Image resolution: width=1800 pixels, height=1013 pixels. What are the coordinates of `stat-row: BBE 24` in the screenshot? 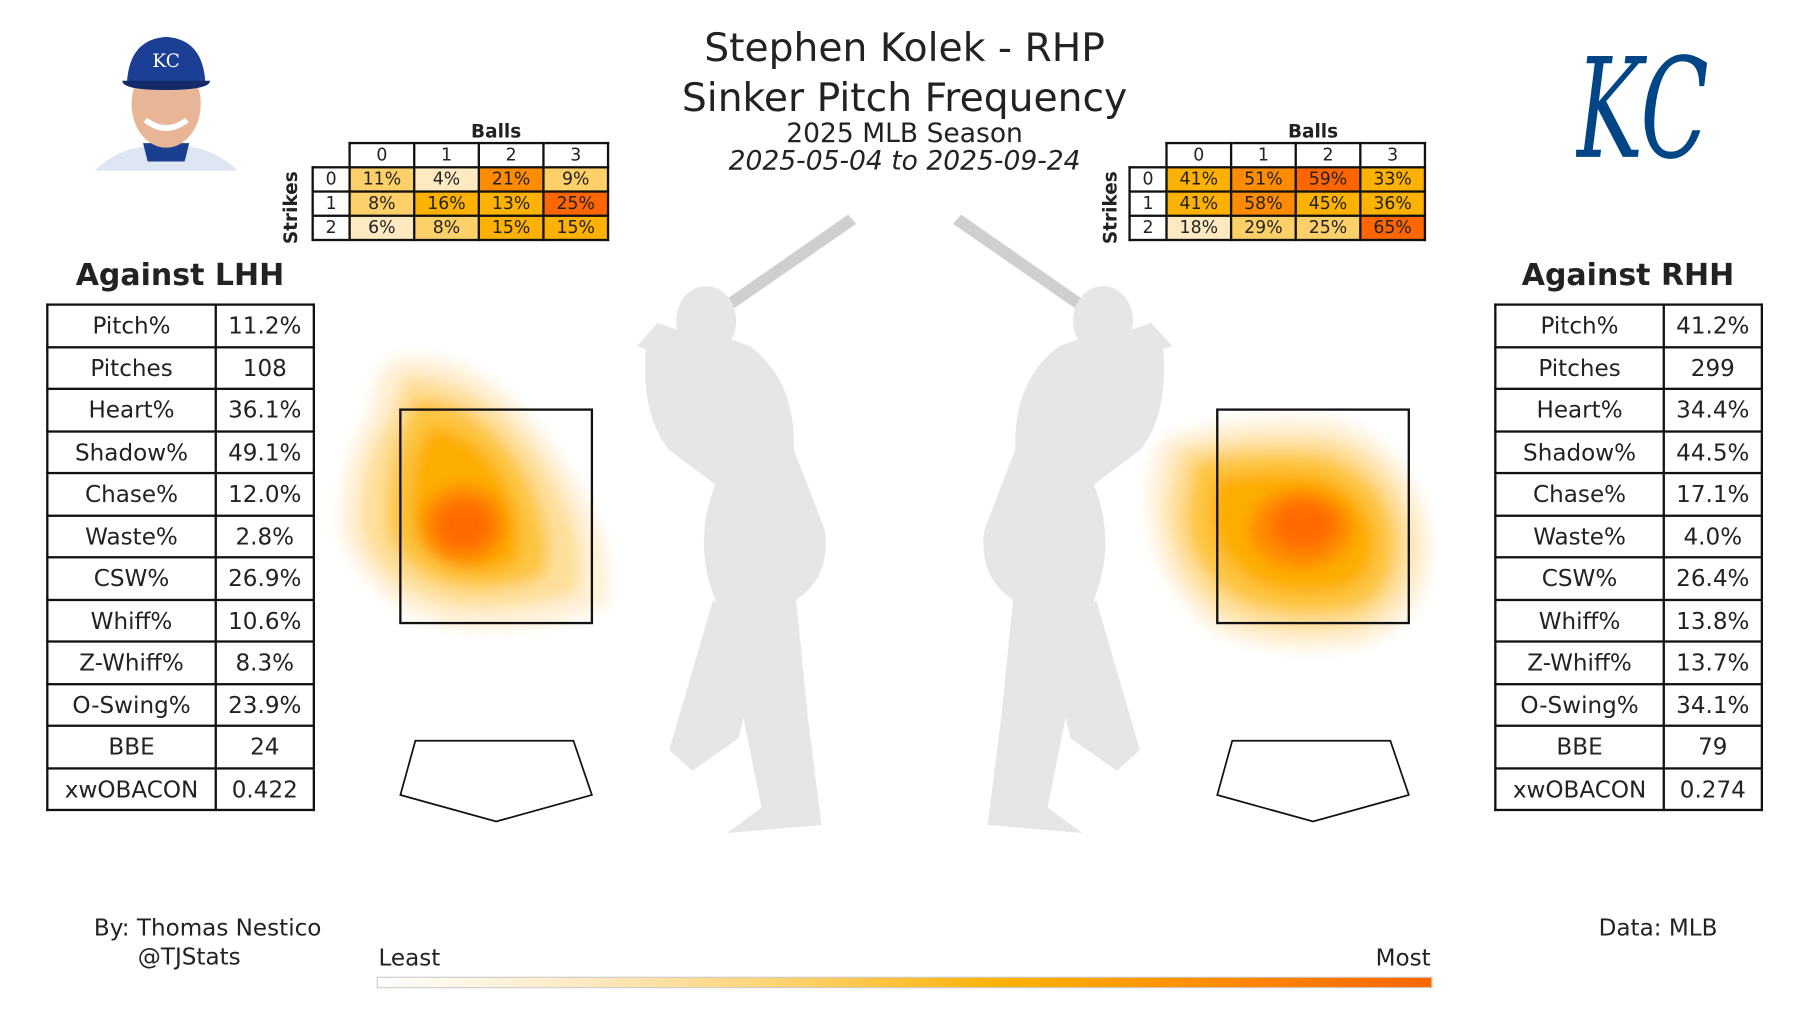 It's located at (180, 746).